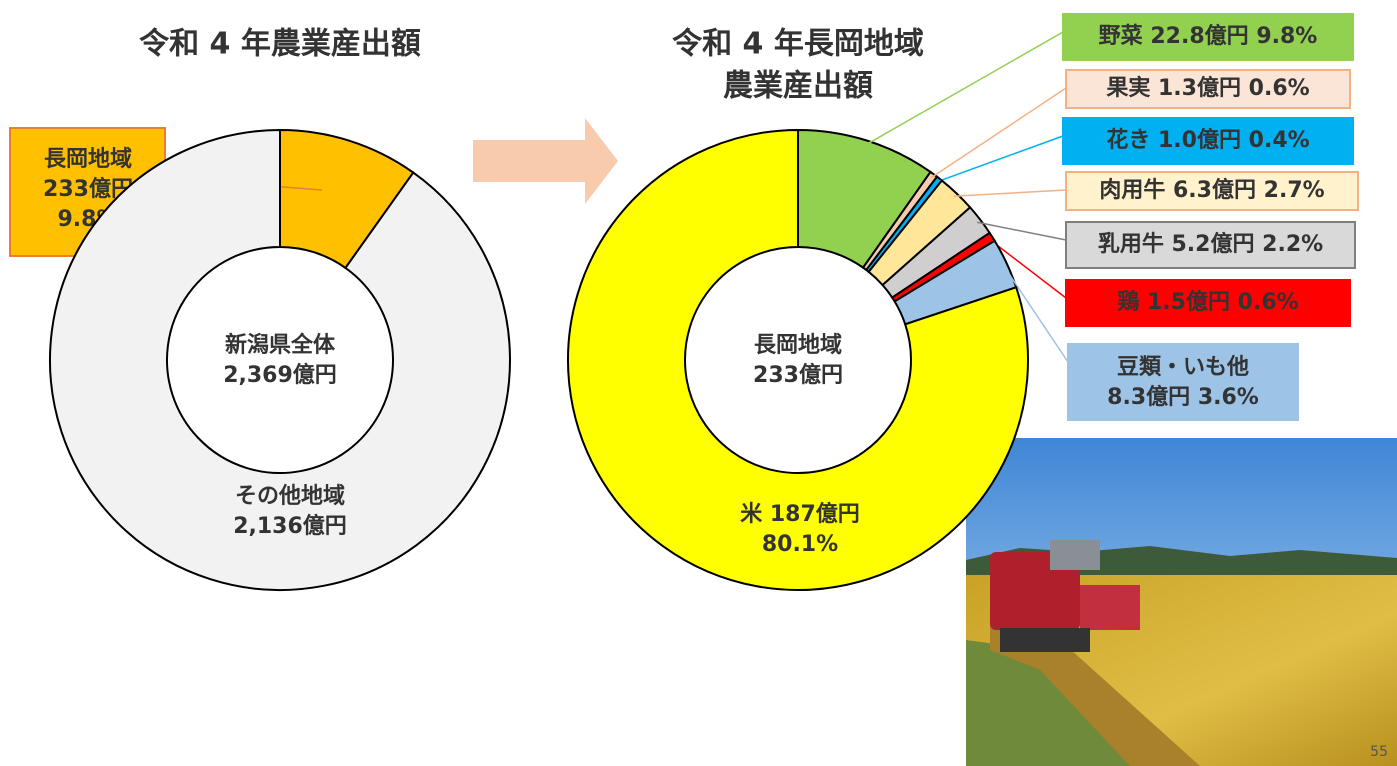 The height and width of the screenshot is (766, 1397). Describe the element at coordinates (1132, 190) in the screenshot. I see `label-part: 肉用牛` at that location.